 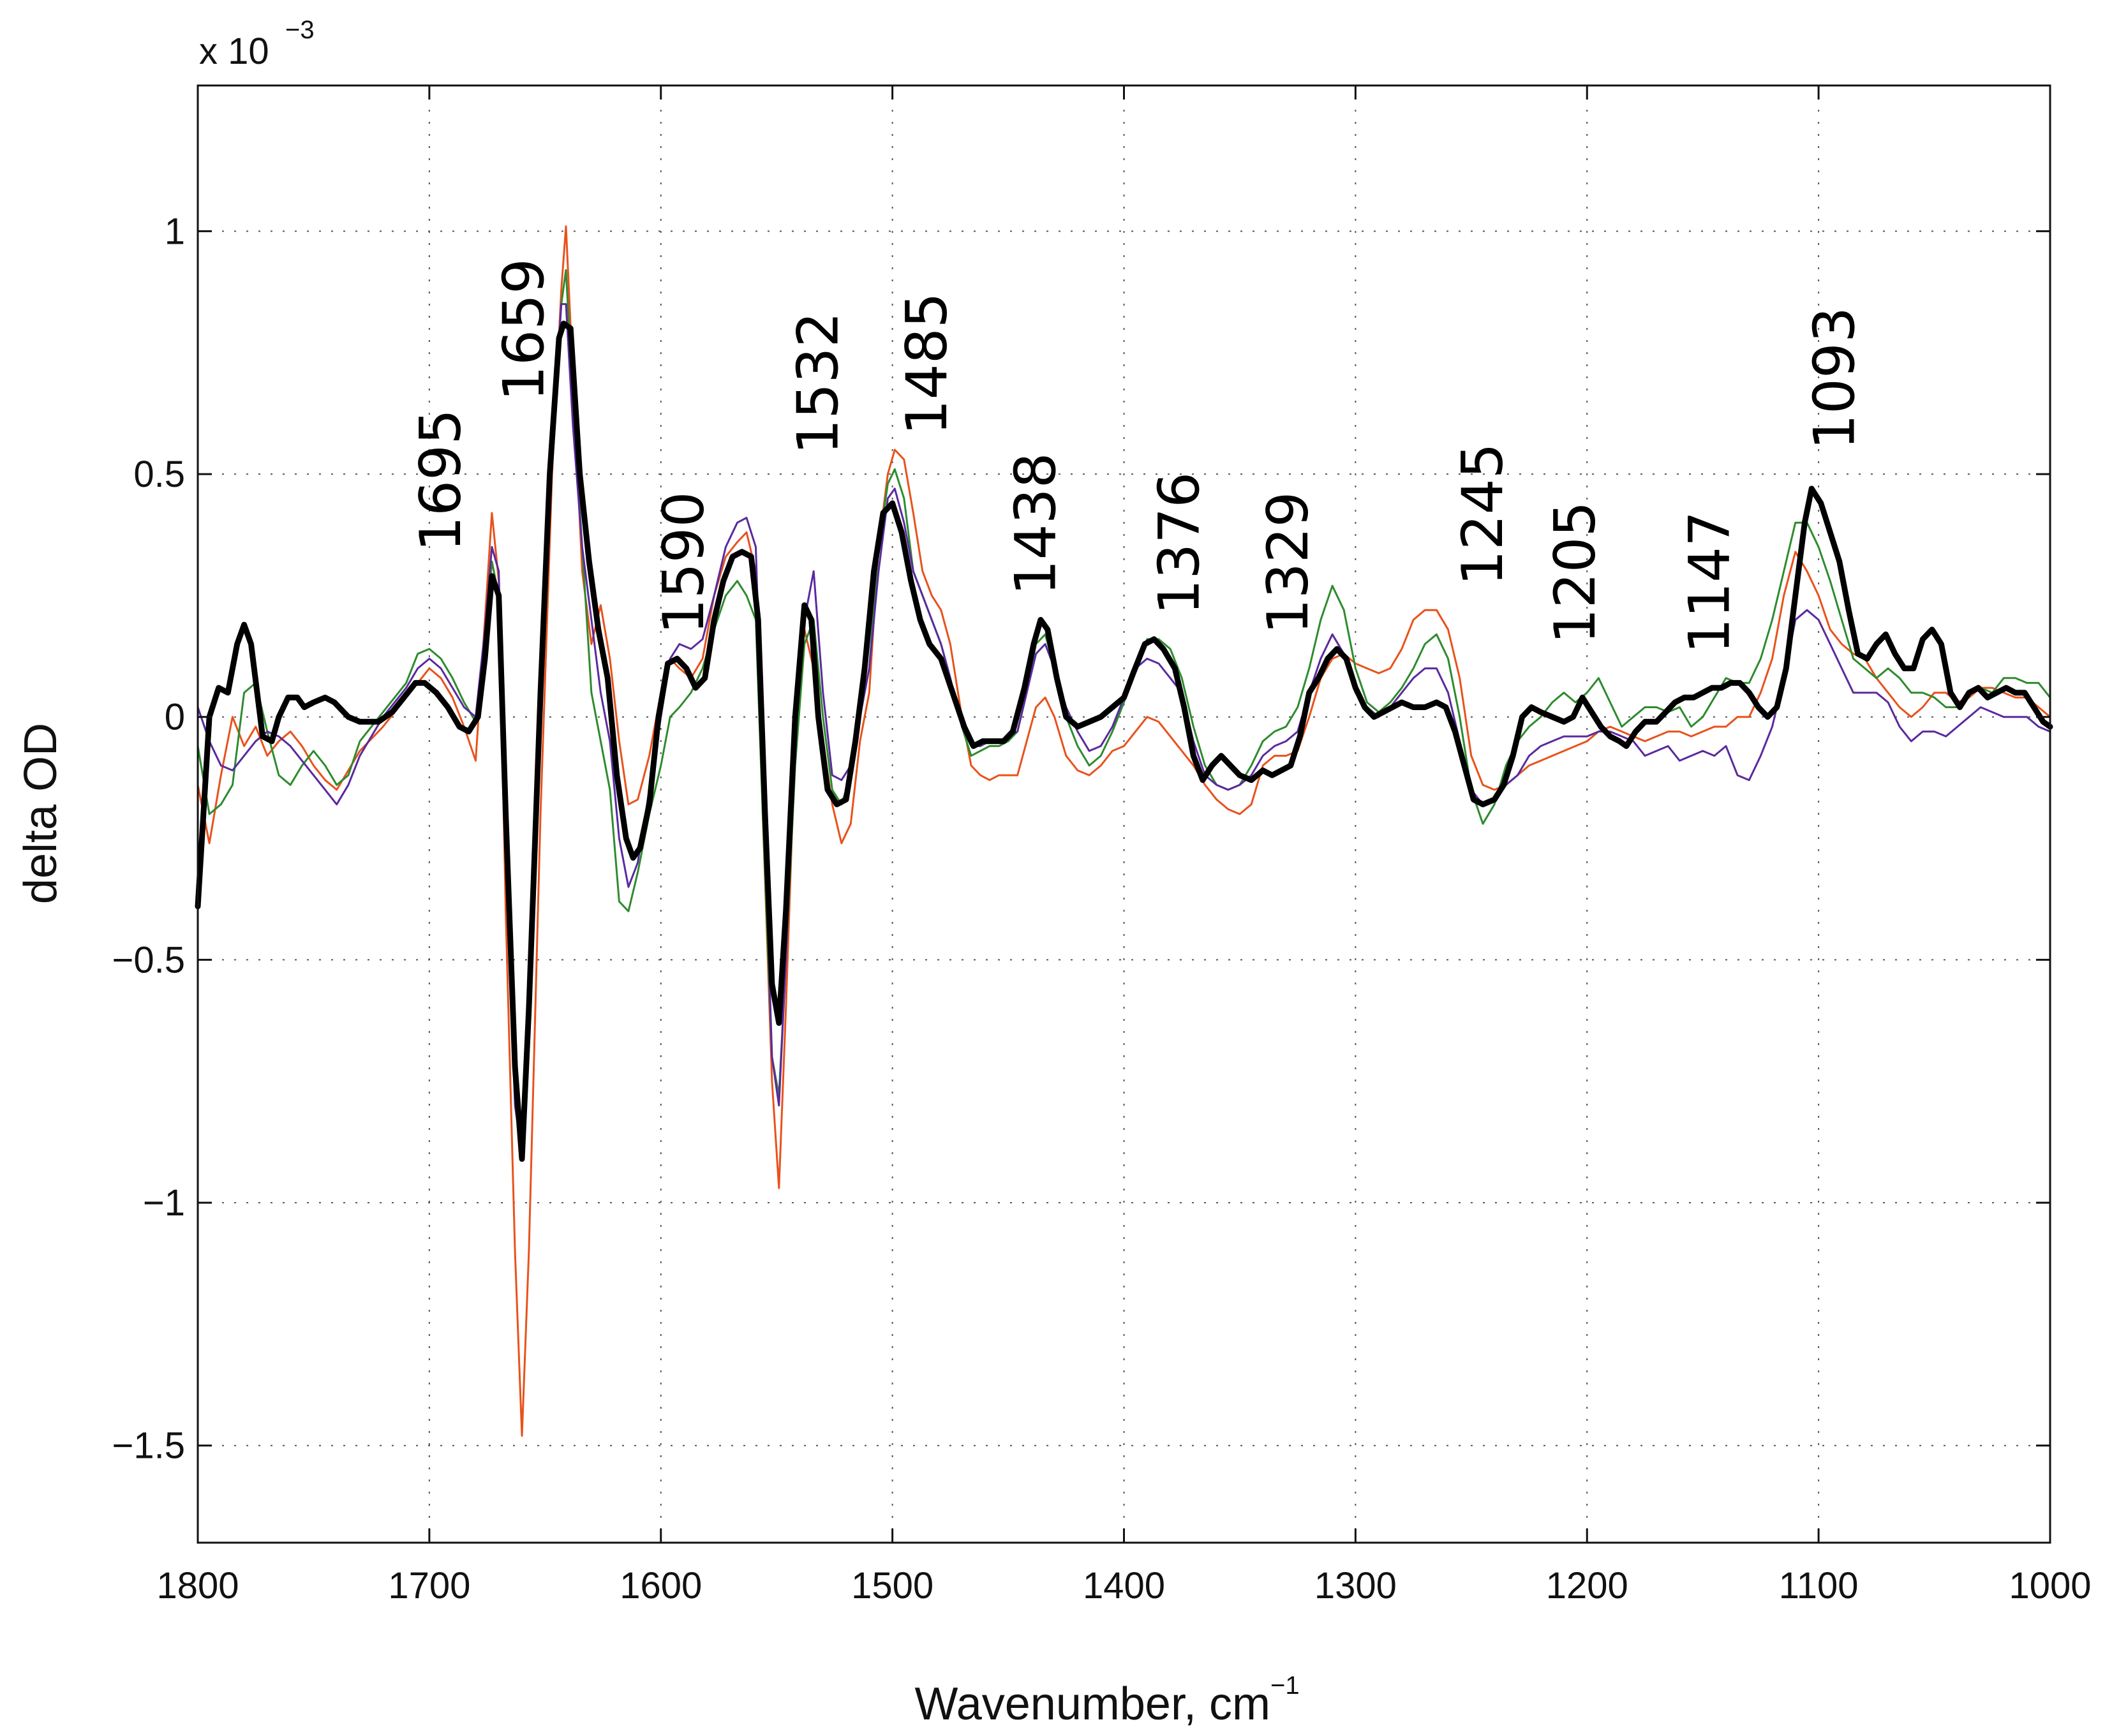 What do you see at coordinates (1819, 1586) in the screenshot?
I see `x-tick-label: 1100` at bounding box center [1819, 1586].